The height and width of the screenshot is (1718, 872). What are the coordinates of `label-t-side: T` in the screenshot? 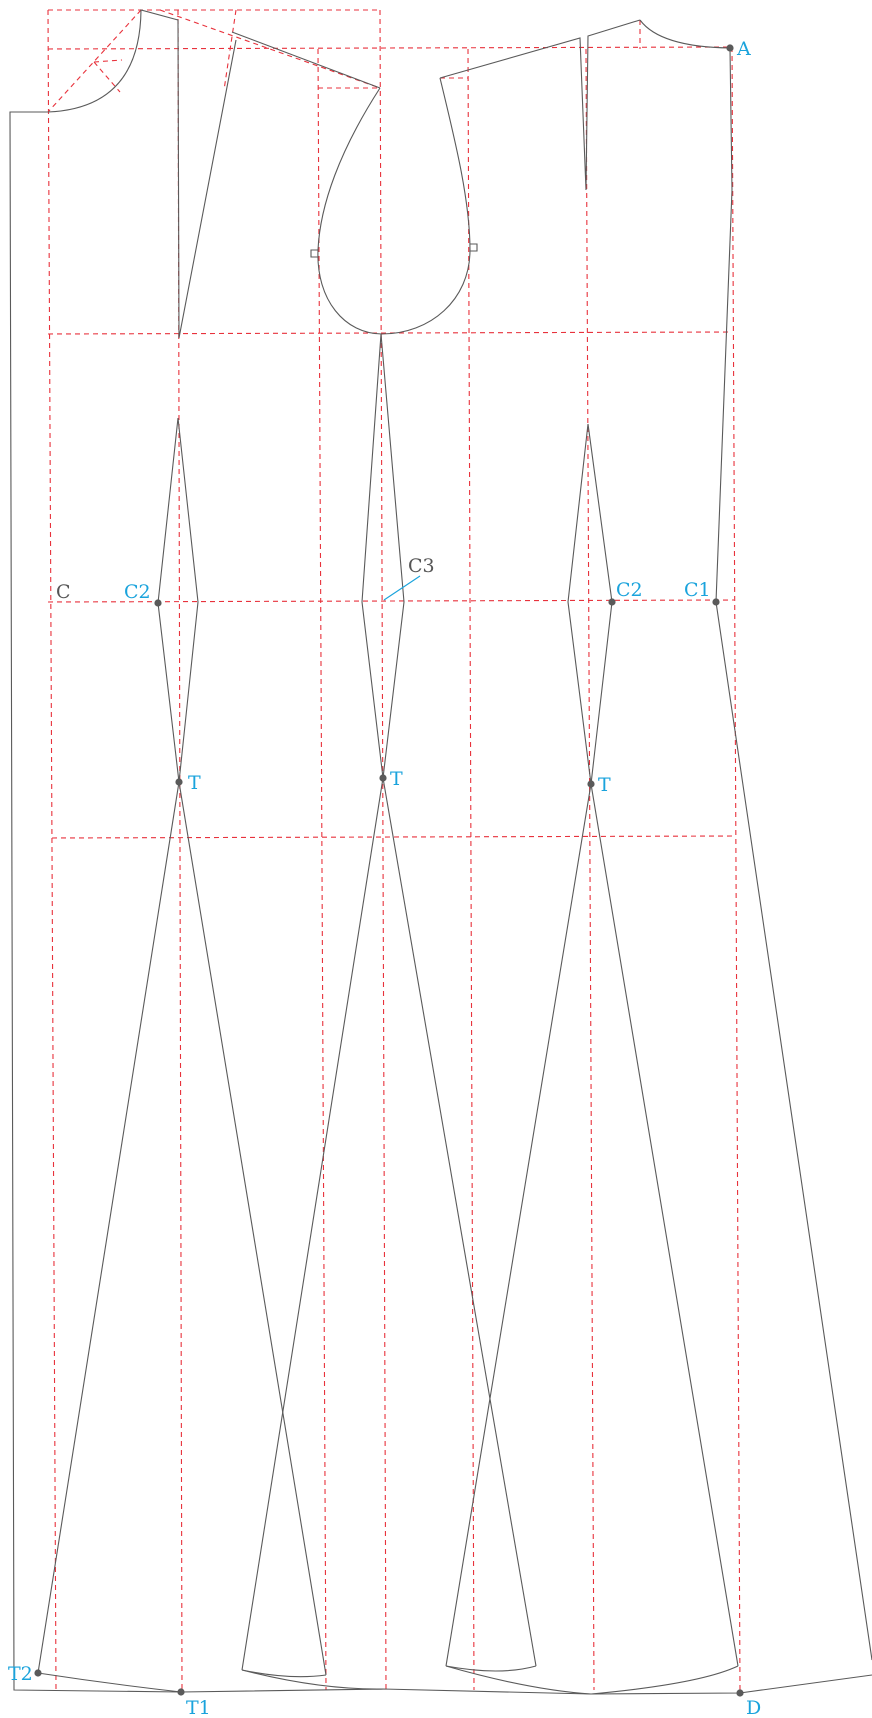 It's located at (396, 779).